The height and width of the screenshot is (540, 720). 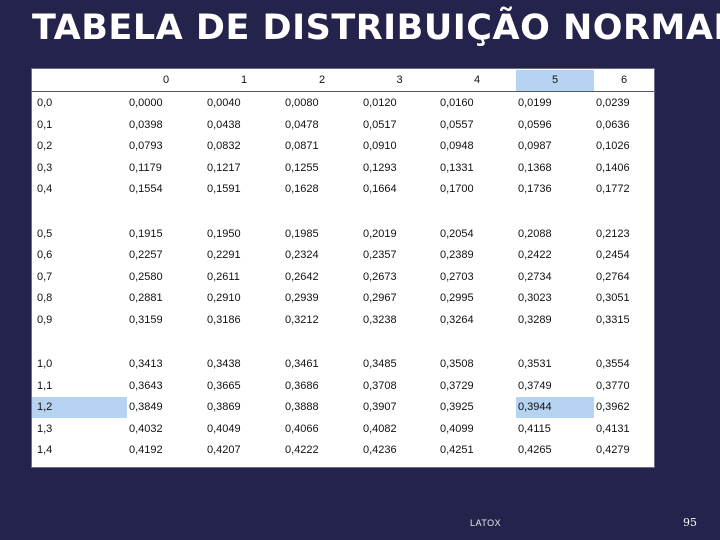 What do you see at coordinates (224, 450) in the screenshot?
I see `table-cell: 0,4207` at bounding box center [224, 450].